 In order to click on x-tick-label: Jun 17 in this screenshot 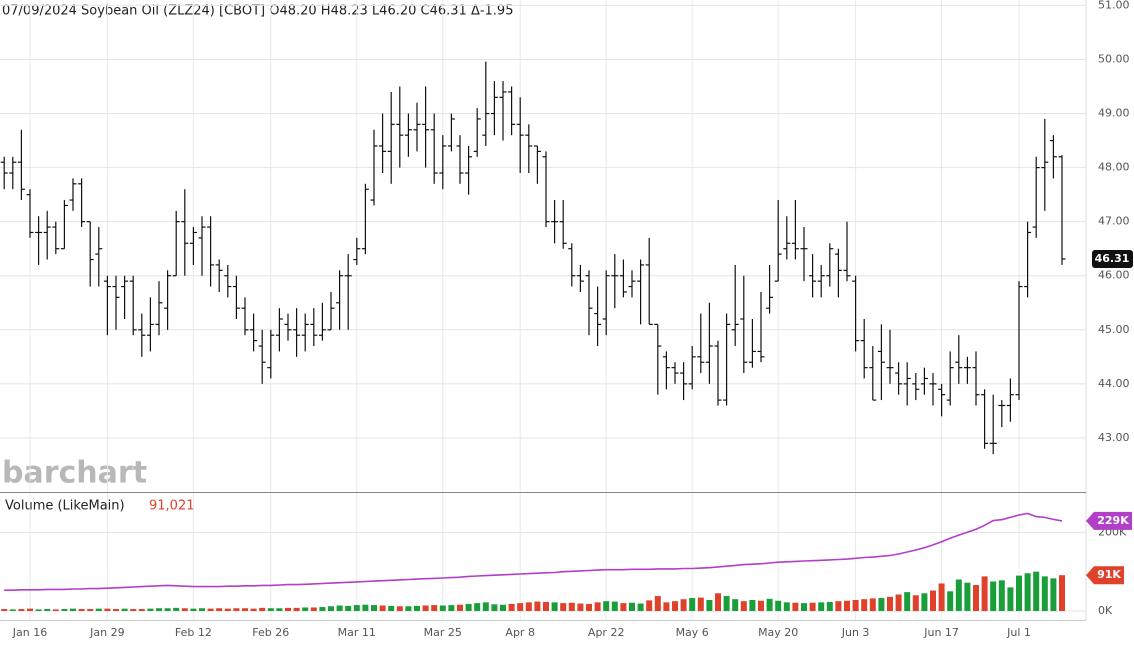, I will do `click(941, 632)`.